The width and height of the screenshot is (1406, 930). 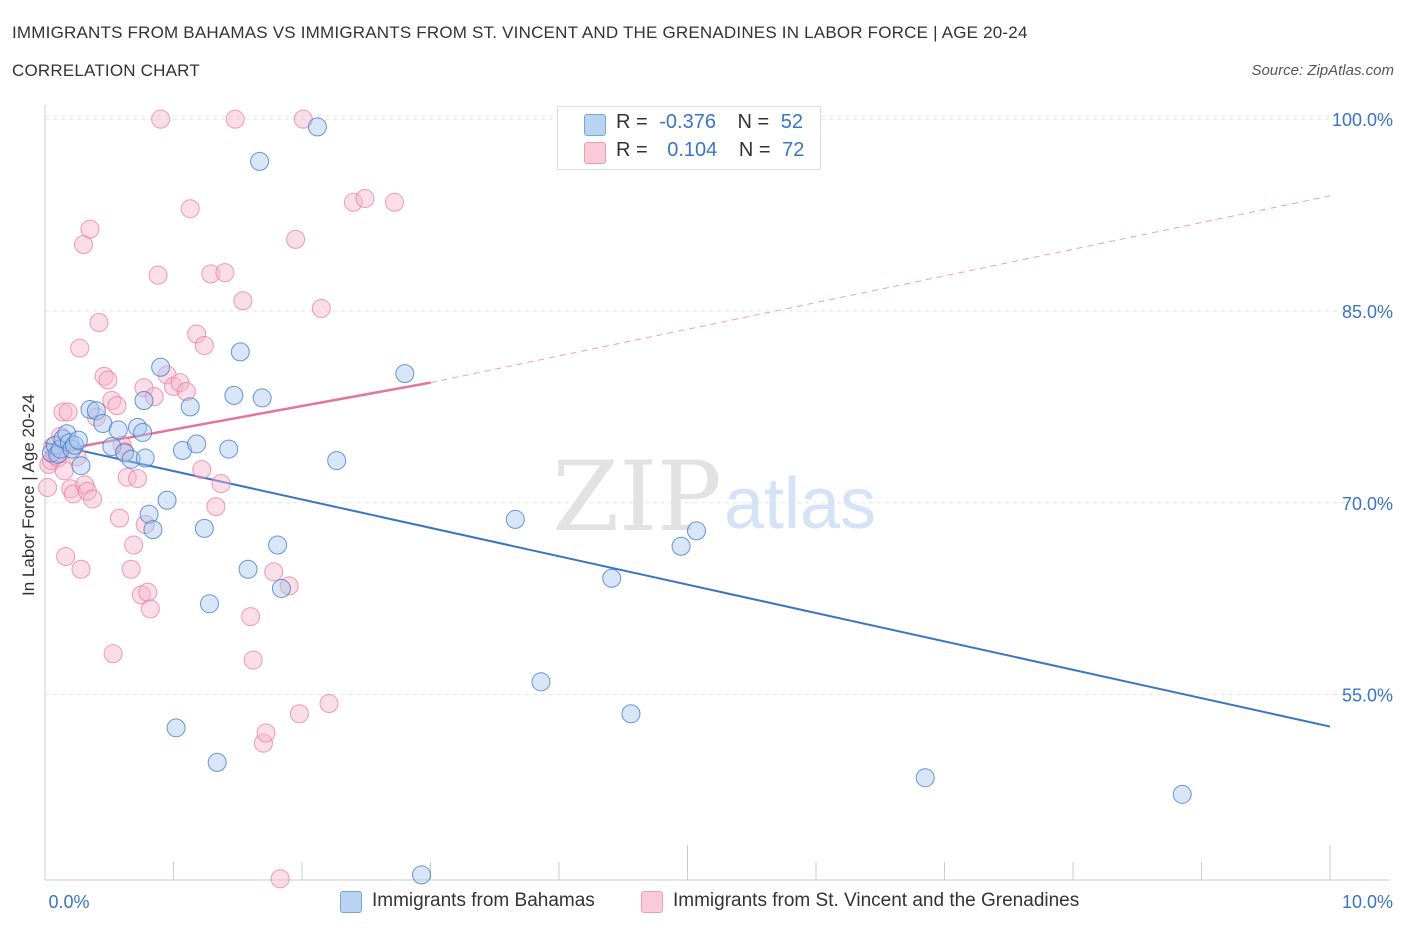 I want to click on watermark: ZIP atlas, so click(x=714, y=497).